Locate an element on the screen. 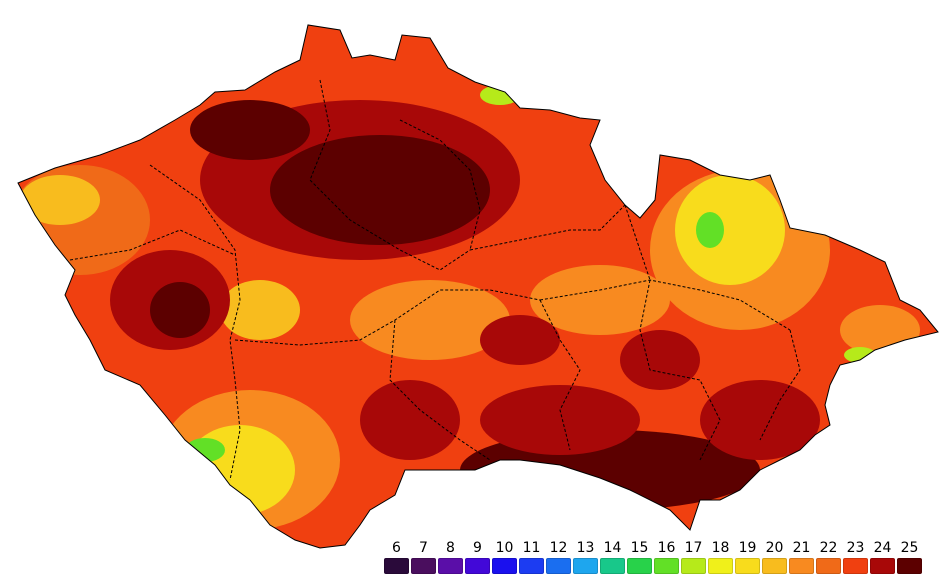 The width and height of the screenshot is (950, 580). legend-label: 21 is located at coordinates (801, 548).